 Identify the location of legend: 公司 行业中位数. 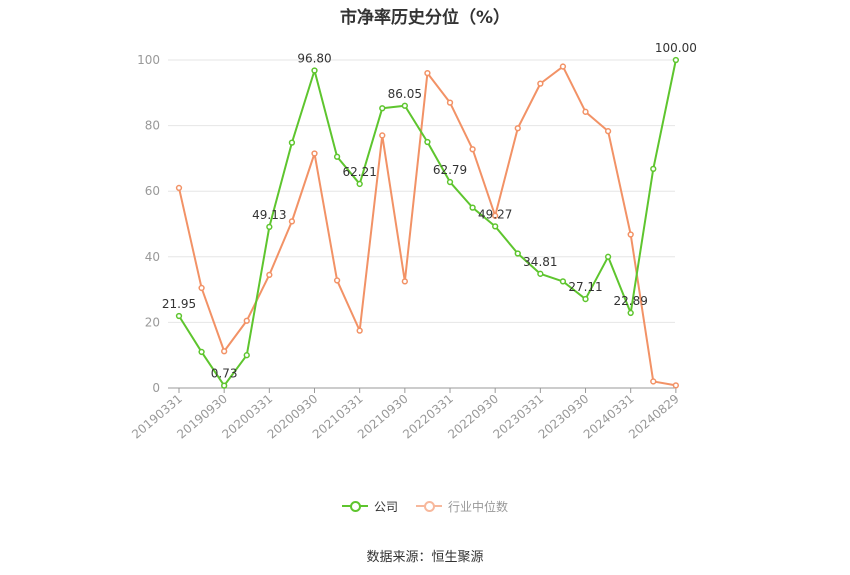
(425, 506).